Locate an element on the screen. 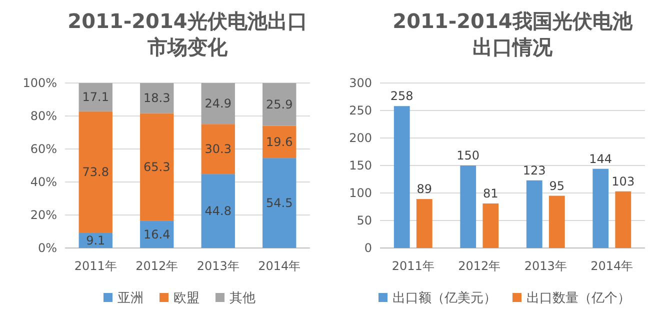  y-tick-label: 0% is located at coordinates (47, 248).